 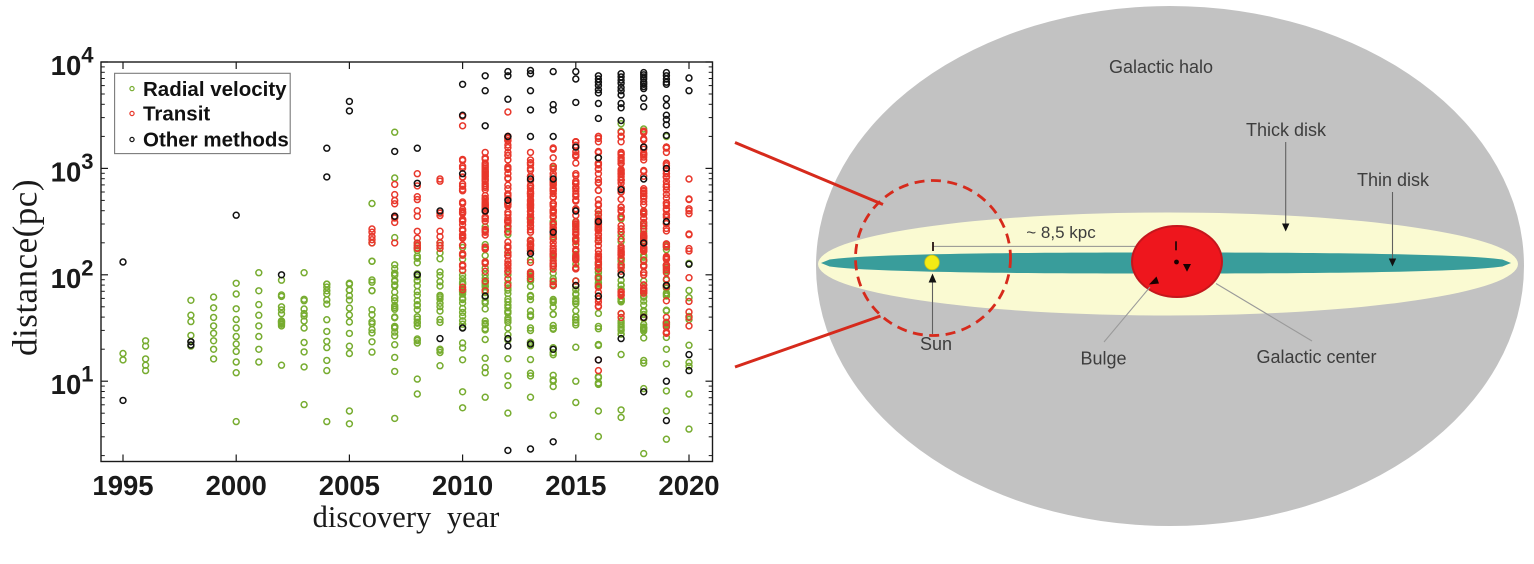 I want to click on svg-text: 2015, so click(x=575, y=485).